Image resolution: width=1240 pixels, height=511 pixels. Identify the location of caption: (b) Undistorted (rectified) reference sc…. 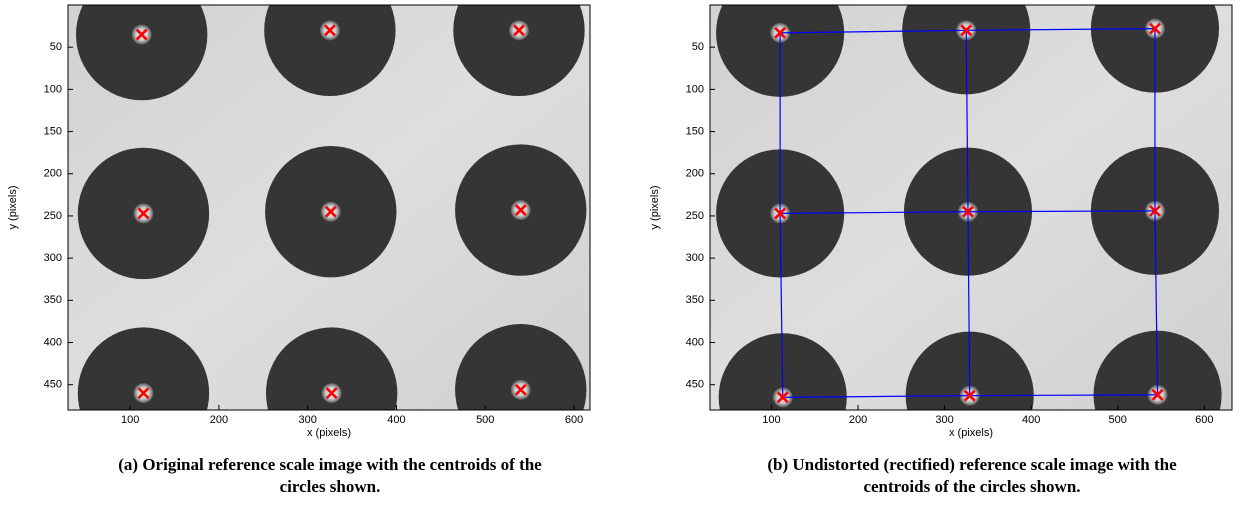
(972, 475).